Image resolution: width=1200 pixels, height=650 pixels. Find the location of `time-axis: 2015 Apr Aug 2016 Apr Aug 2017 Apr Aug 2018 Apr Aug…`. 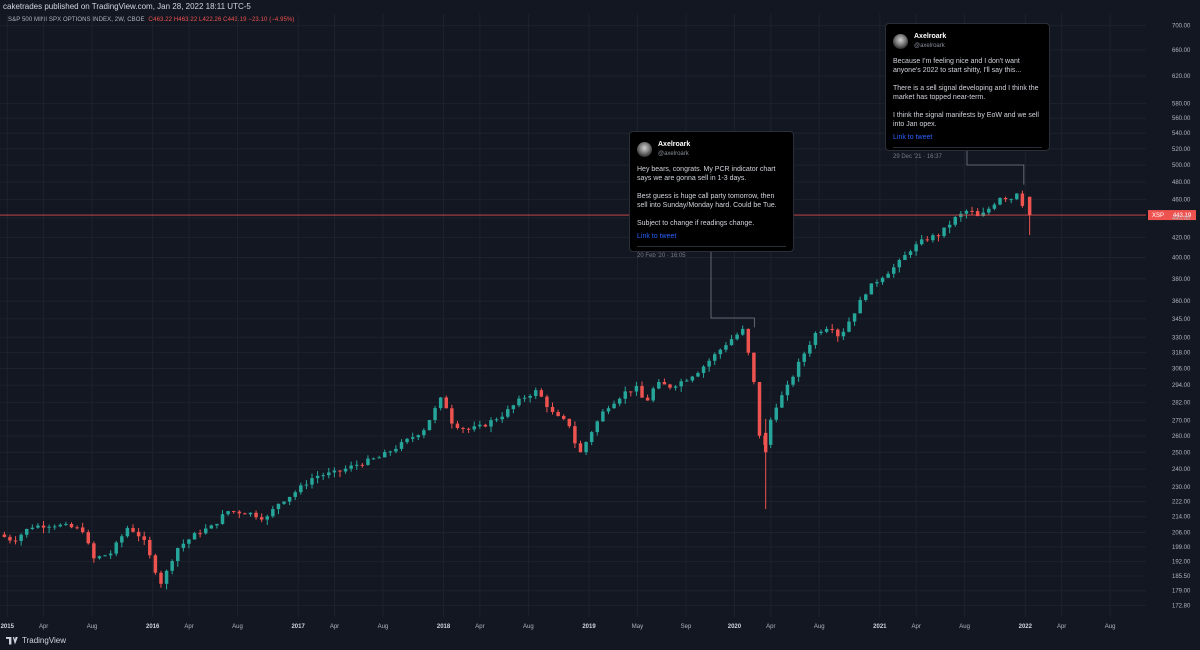

time-axis: 2015 Apr Aug 2016 Apr Aug 2017 Apr Aug 2018 Apr Aug… is located at coordinates (558, 627).